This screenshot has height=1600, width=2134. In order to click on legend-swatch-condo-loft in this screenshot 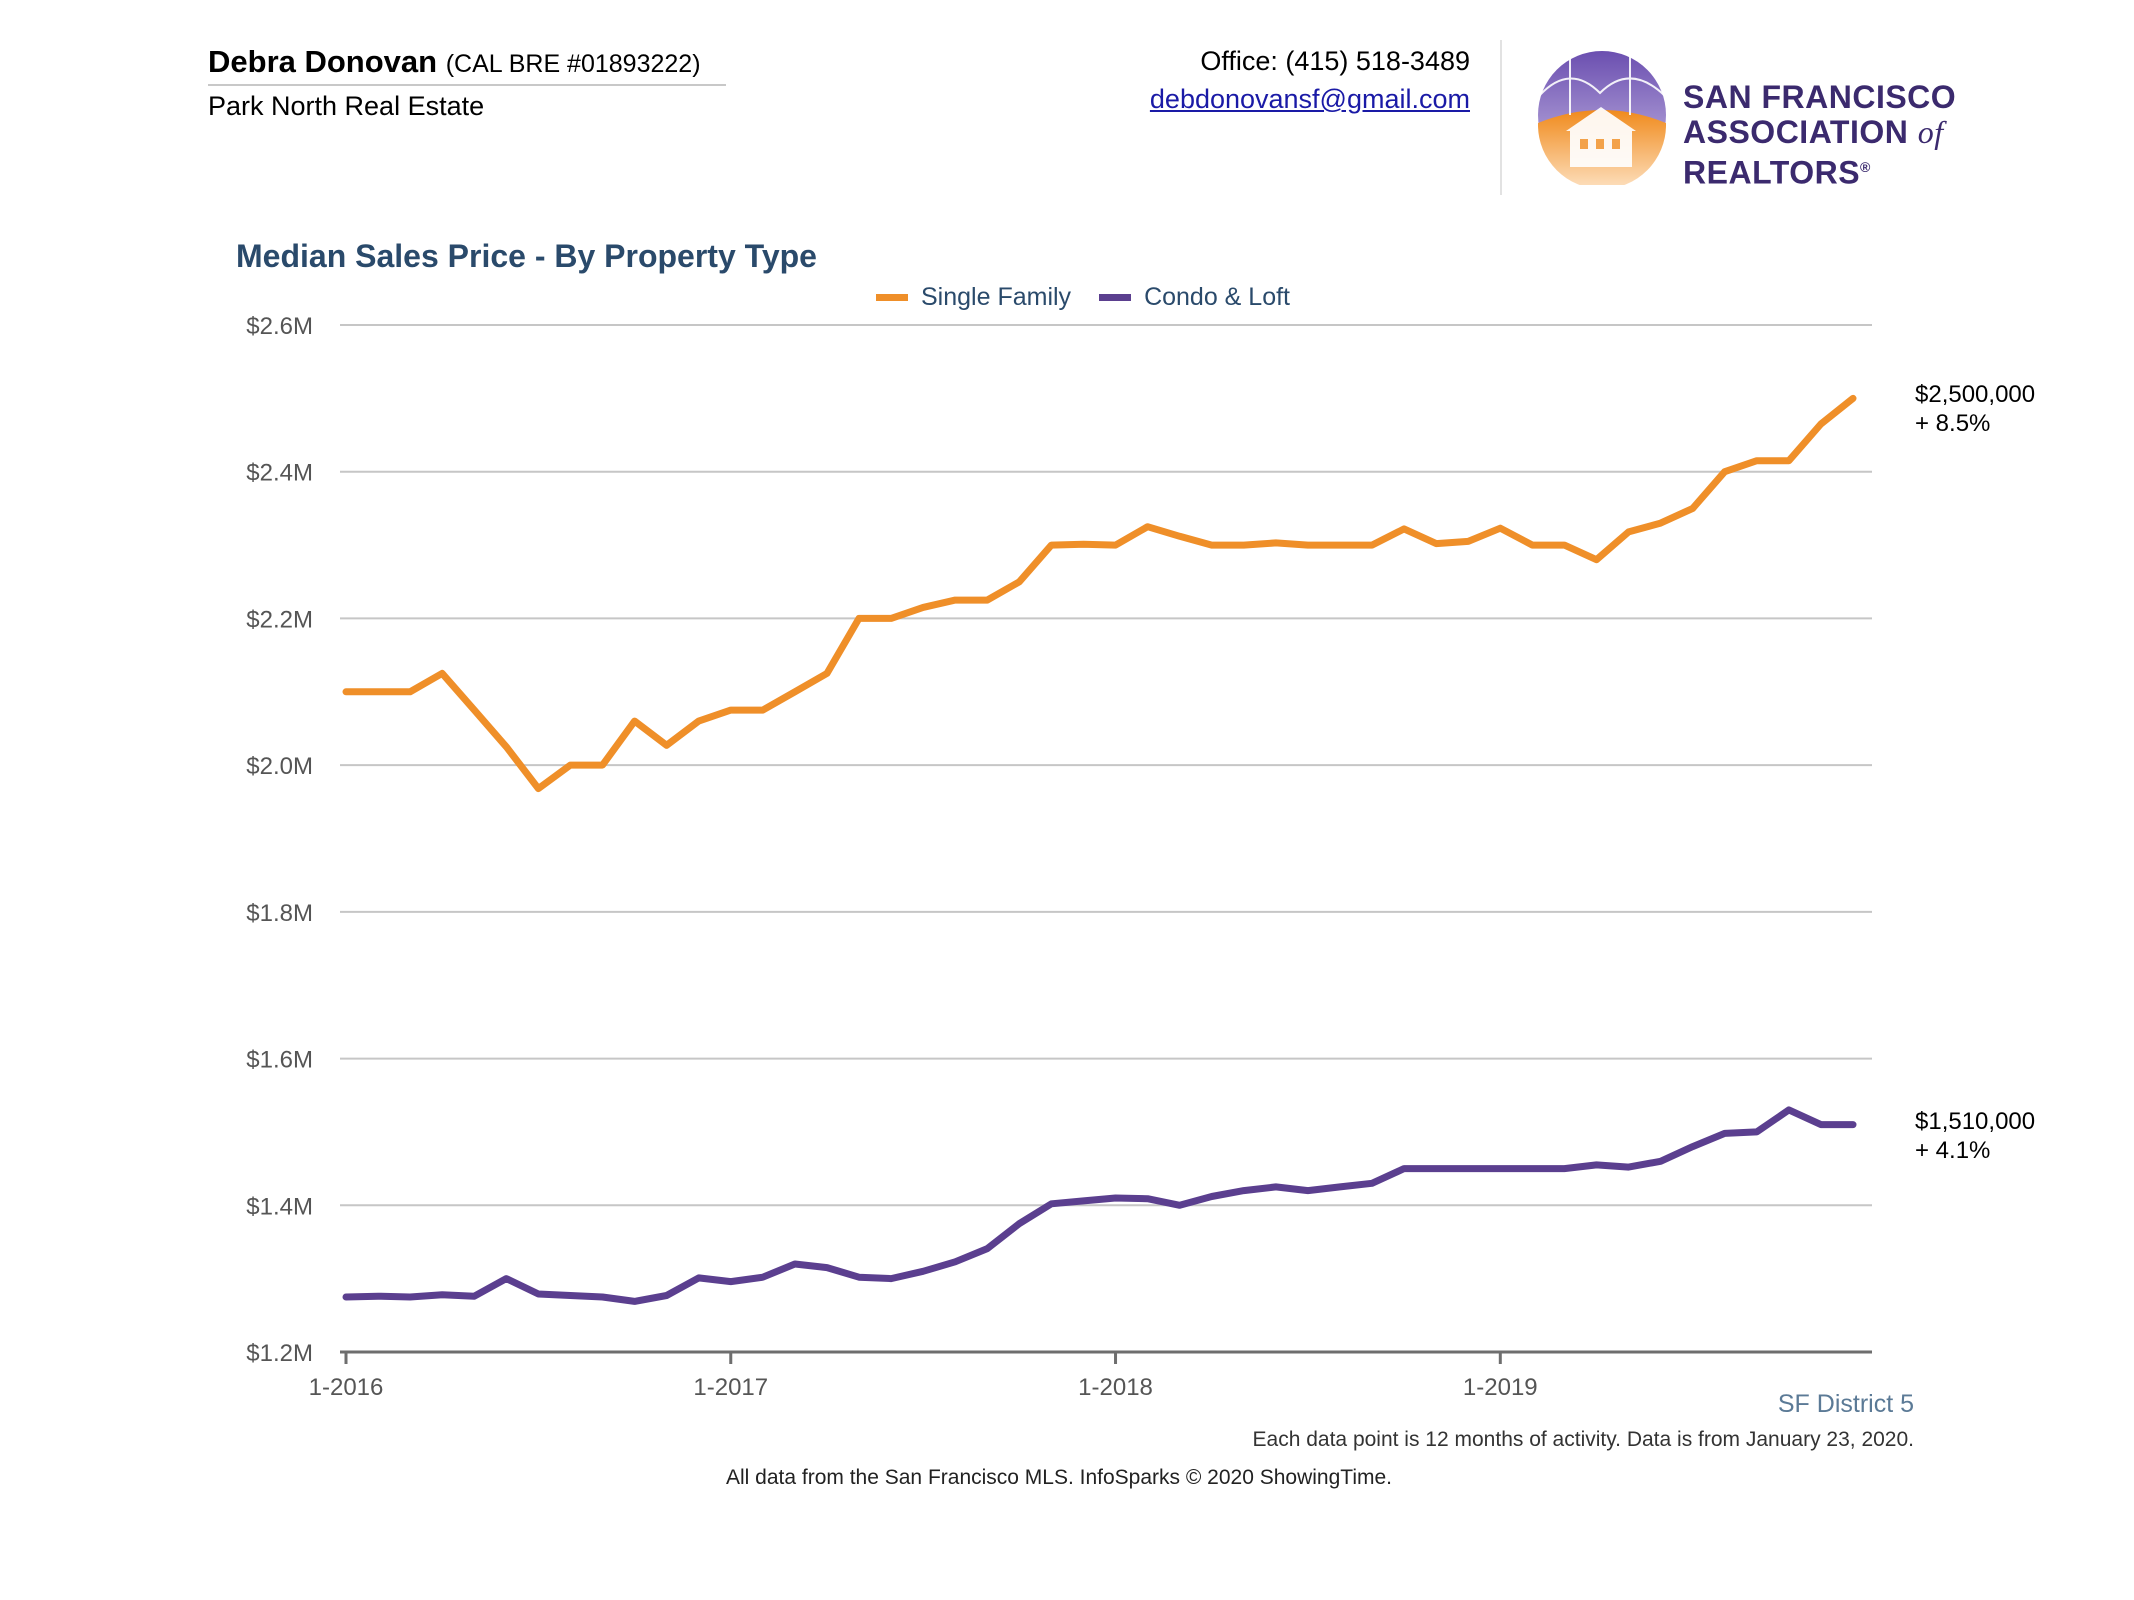, I will do `click(1115, 297)`.